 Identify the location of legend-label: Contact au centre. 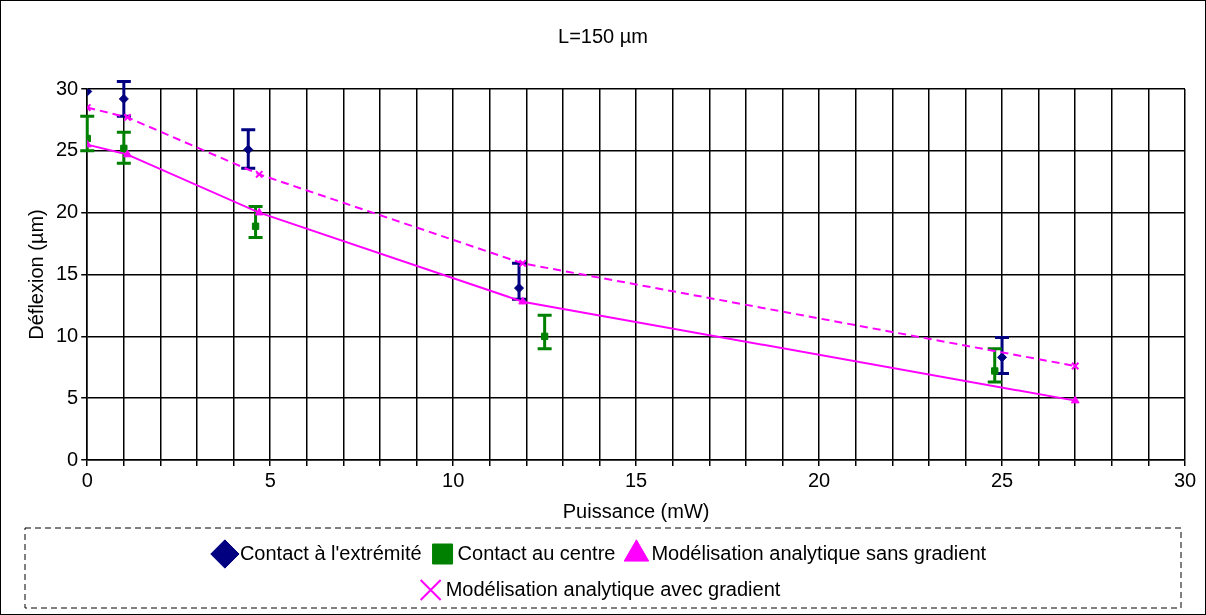
(536, 552).